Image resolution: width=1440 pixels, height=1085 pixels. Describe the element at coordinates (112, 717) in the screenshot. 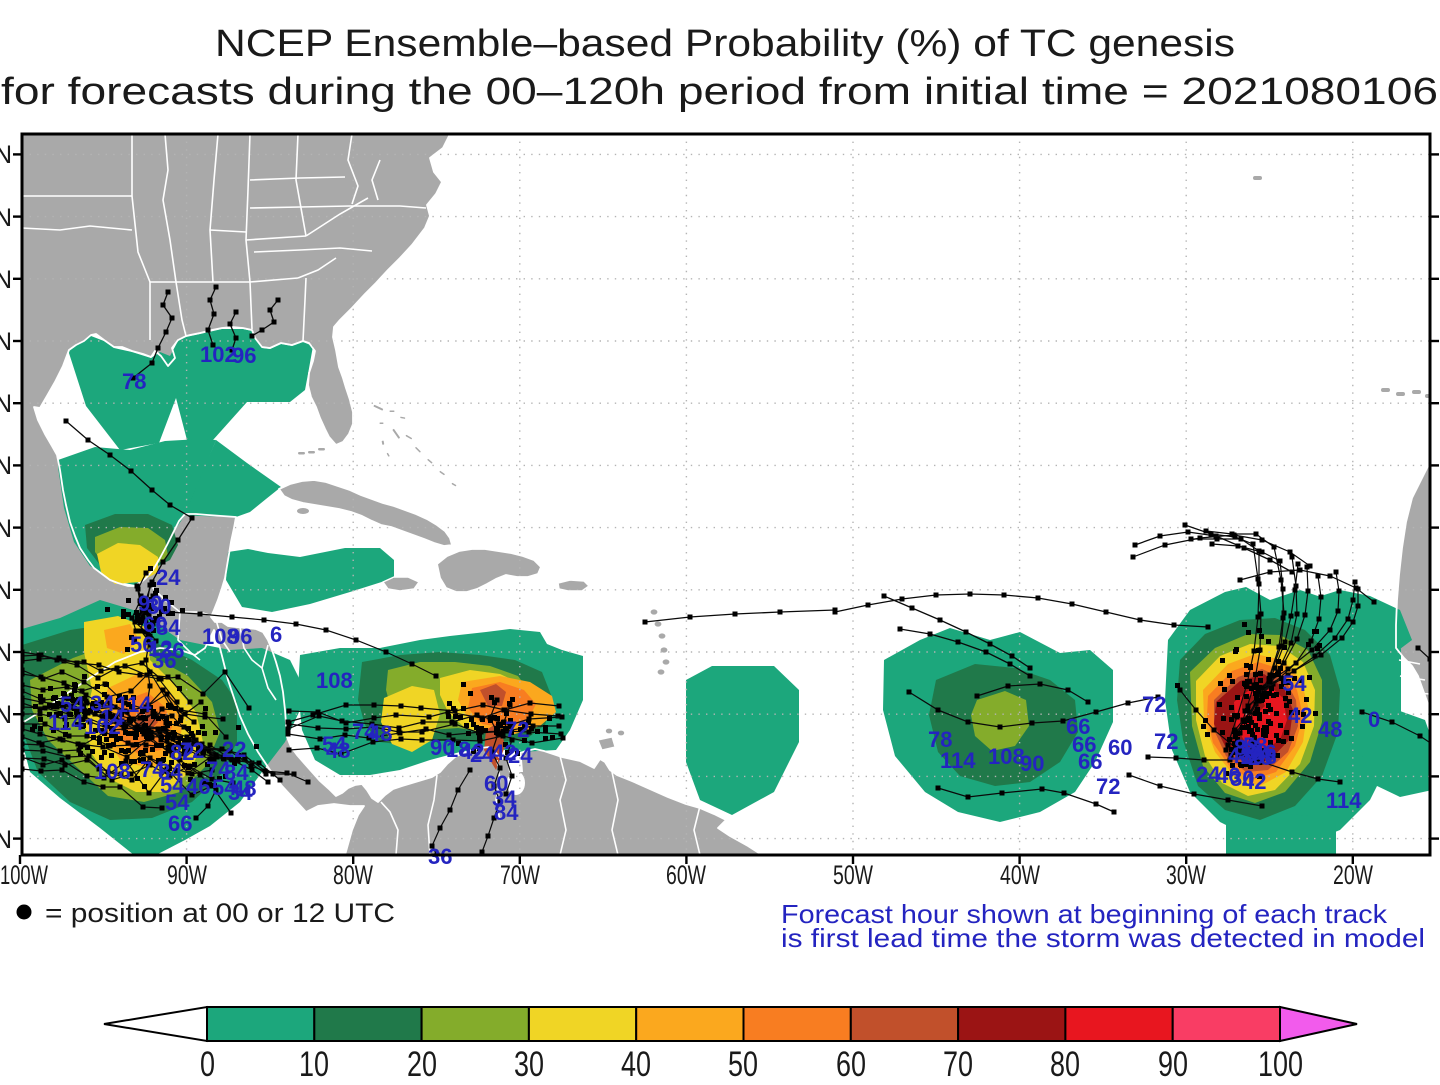

I see `svg-text: 14` at that location.